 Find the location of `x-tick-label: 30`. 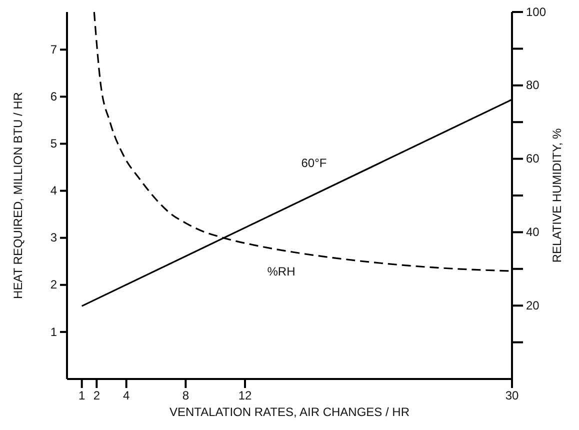

x-tick-label: 30 is located at coordinates (512, 395).